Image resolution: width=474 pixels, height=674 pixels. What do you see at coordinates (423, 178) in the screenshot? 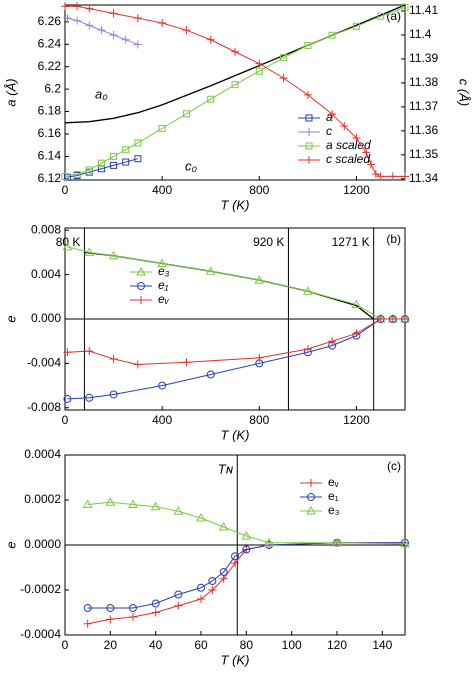
I see `y2-tick-label: 11.34` at bounding box center [423, 178].